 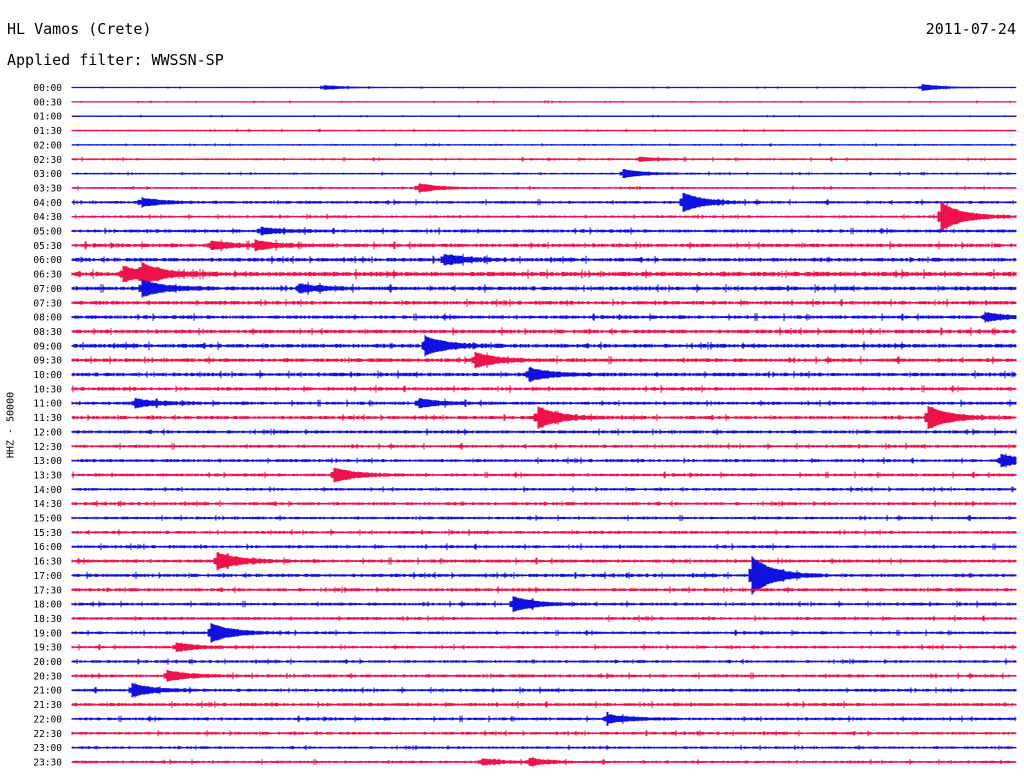 What do you see at coordinates (47, 719) in the screenshot?
I see `row-time-label: 22:00` at bounding box center [47, 719].